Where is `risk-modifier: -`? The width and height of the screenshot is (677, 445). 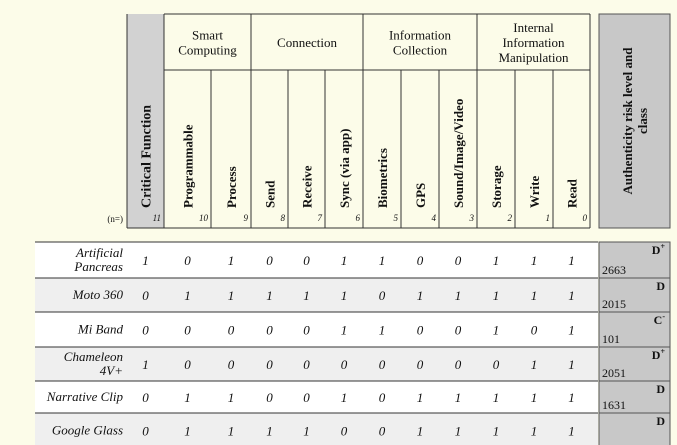
risk-modifier: - is located at coordinates (663, 316).